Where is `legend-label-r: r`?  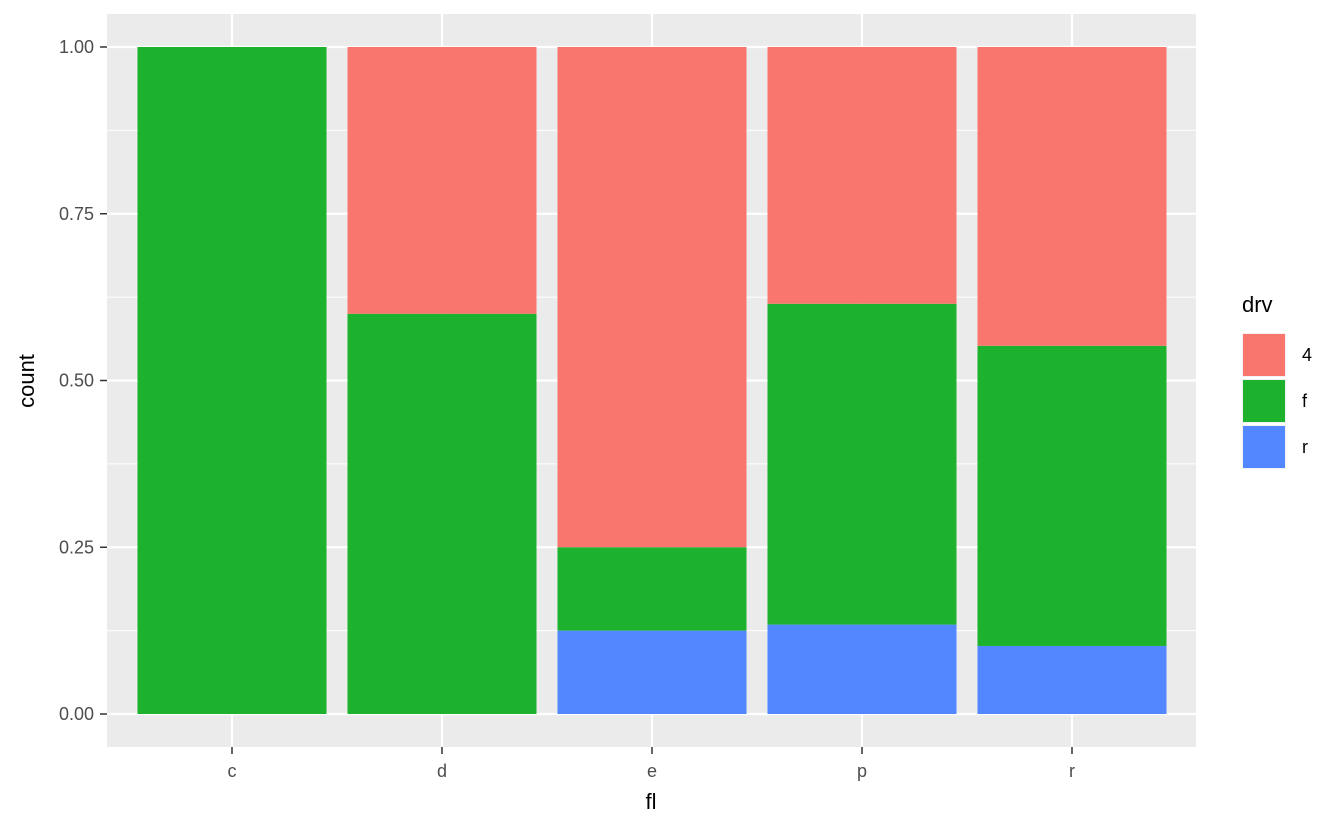 legend-label-r: r is located at coordinates (1305, 447).